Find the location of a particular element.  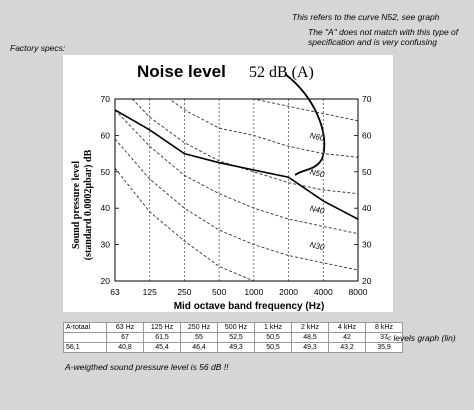

chart-title-value: 52 dB (A) is located at coordinates (281, 72).